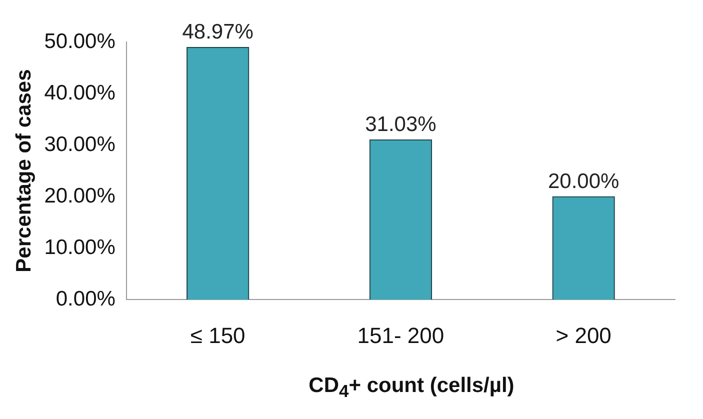 This screenshot has width=703, height=419. What do you see at coordinates (80, 144) in the screenshot?
I see `y-tick-label: 30.00%` at bounding box center [80, 144].